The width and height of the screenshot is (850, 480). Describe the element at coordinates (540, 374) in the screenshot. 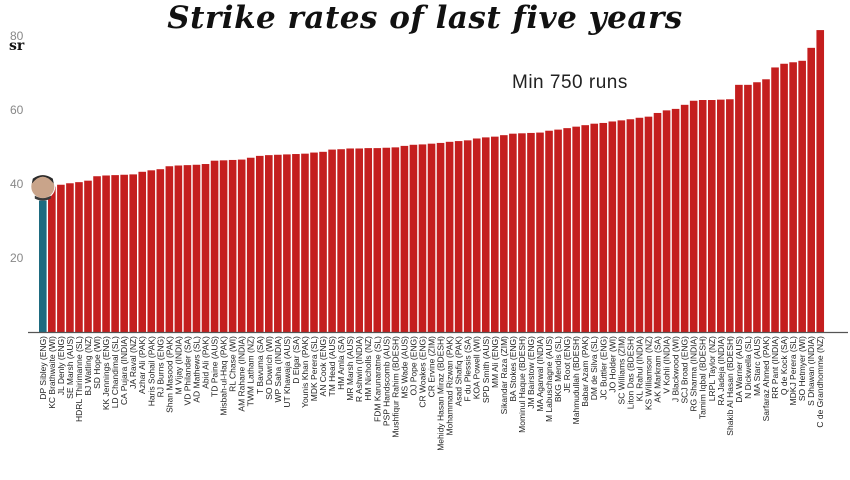

I see `x-tick-label: MA Agarwal (INDIA)` at that location.